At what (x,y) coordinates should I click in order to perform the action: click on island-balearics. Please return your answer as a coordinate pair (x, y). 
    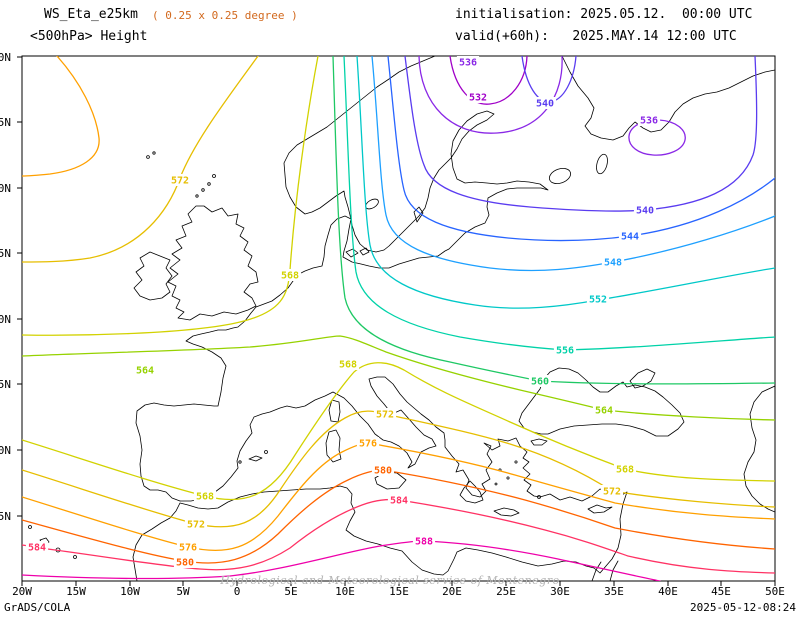
    Looking at the image, I should click on (255, 458).